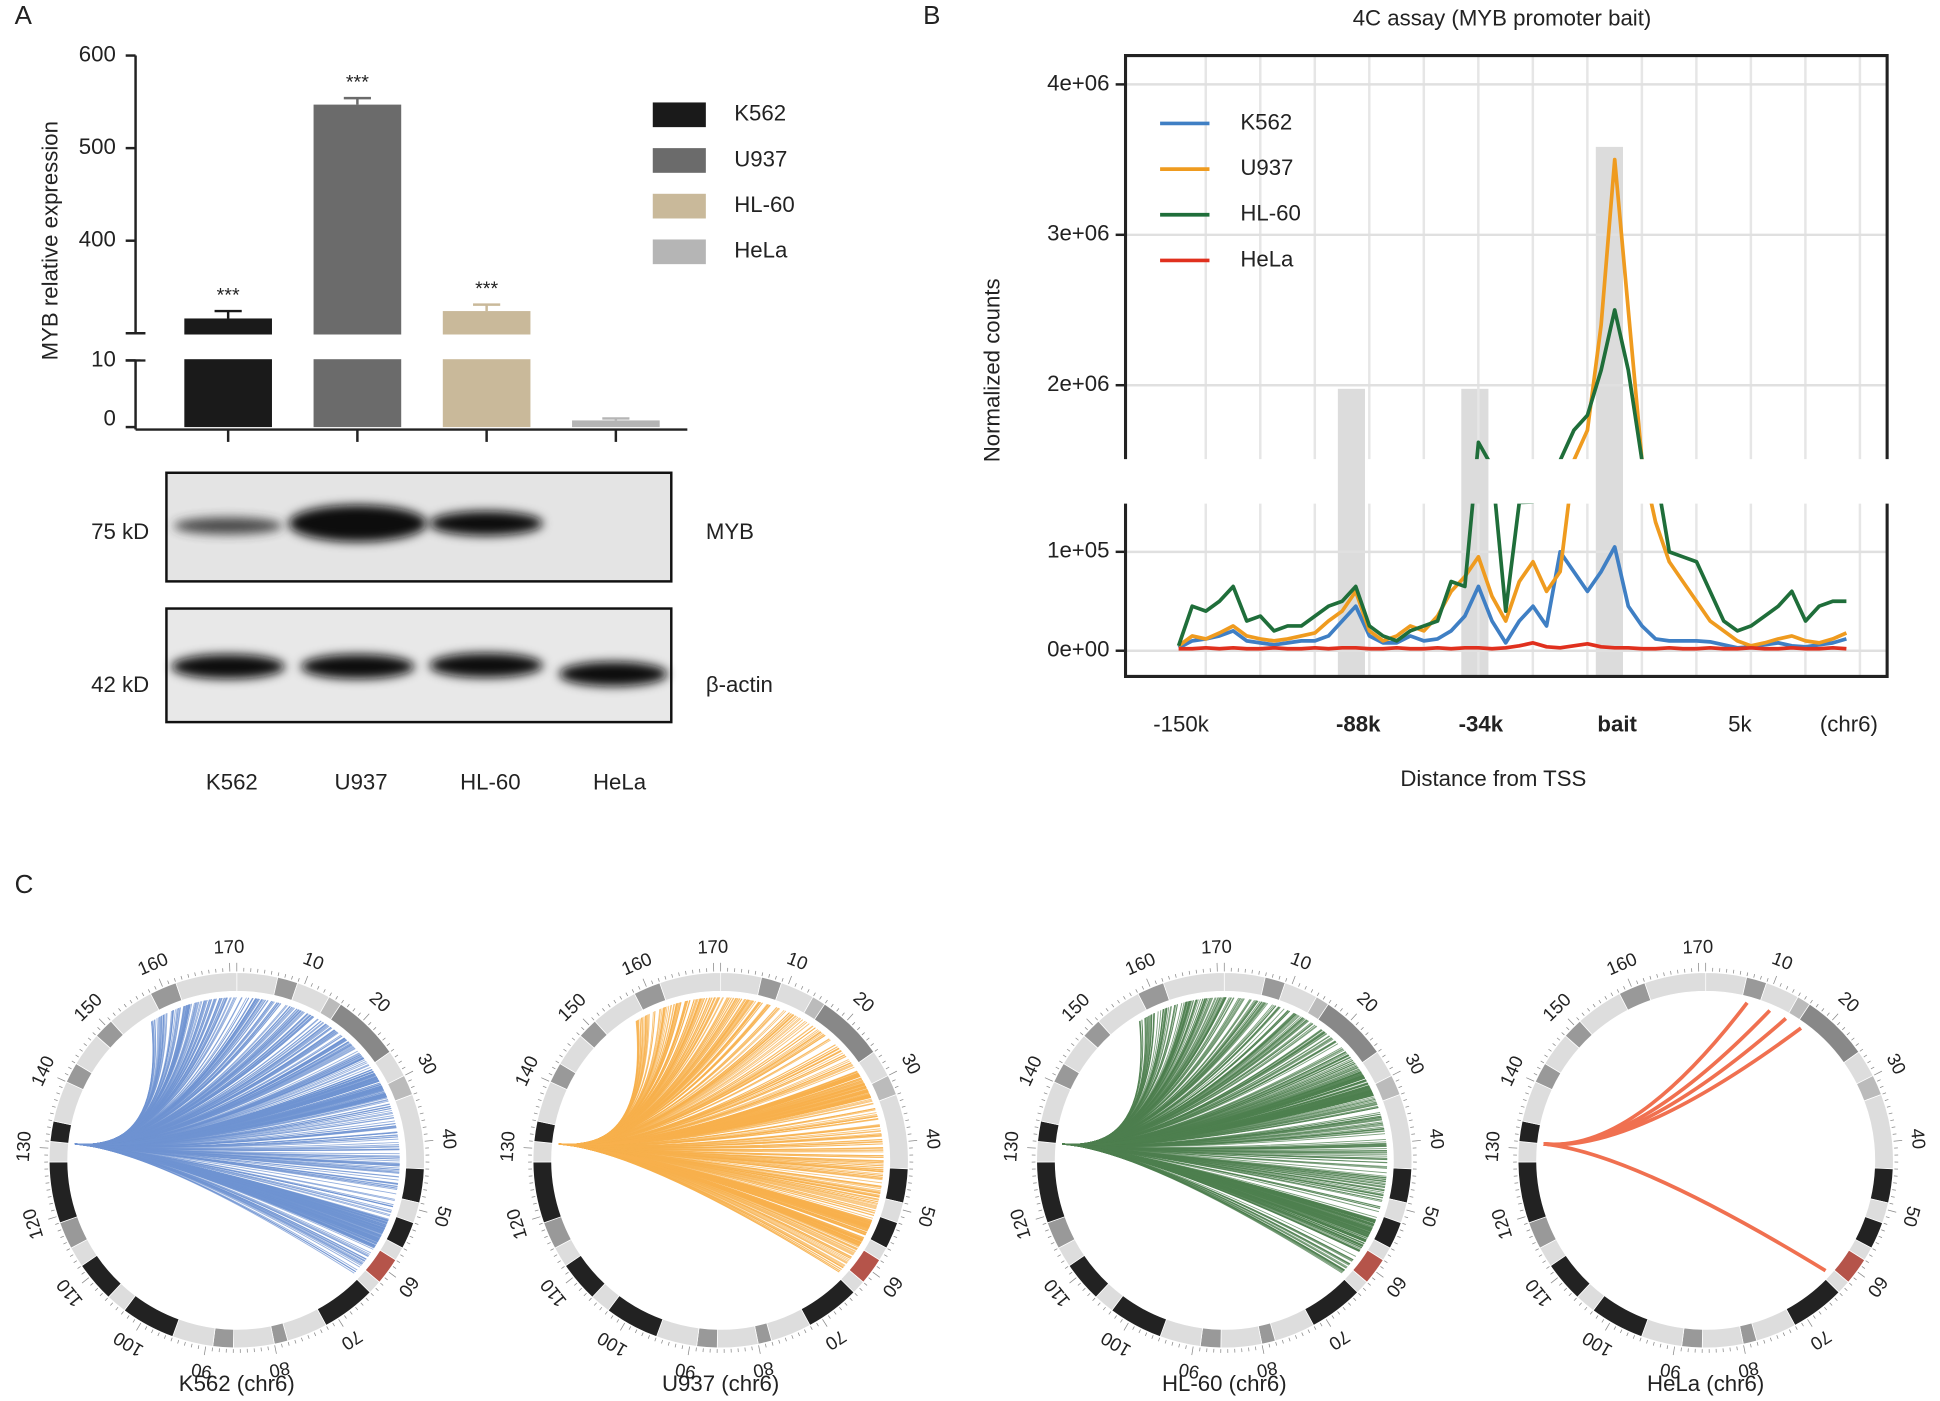 Image resolution: width=1940 pixels, height=1401 pixels. Describe the element at coordinates (1877, 1286) in the screenshot. I see `circos-tick-label: 60` at that location.